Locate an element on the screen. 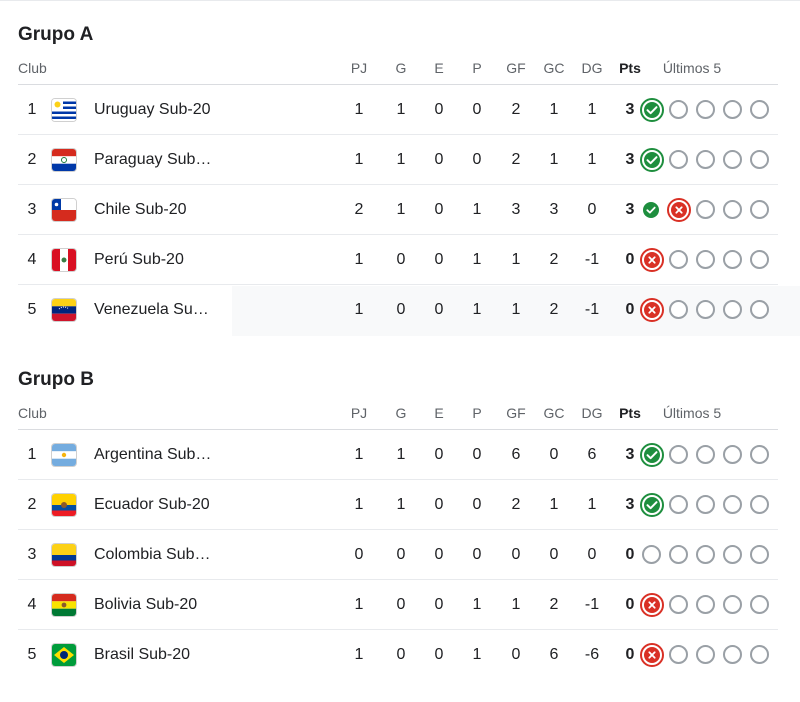 This screenshot has width=800, height=702. table-row: 4 Perú Sub-20 1 0 0 1 1 2 -1 0 is located at coordinates (398, 260).